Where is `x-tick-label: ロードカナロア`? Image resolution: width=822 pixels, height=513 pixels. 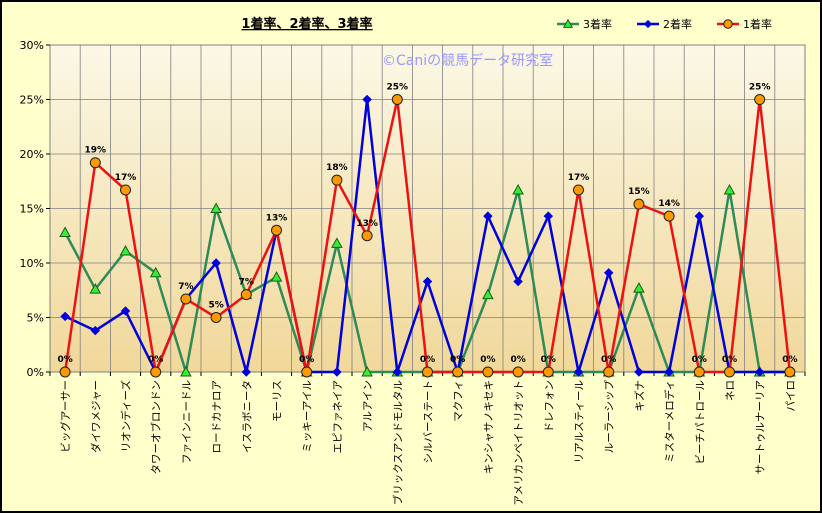 x-tick-label: ロードカナロア is located at coordinates (217, 417).